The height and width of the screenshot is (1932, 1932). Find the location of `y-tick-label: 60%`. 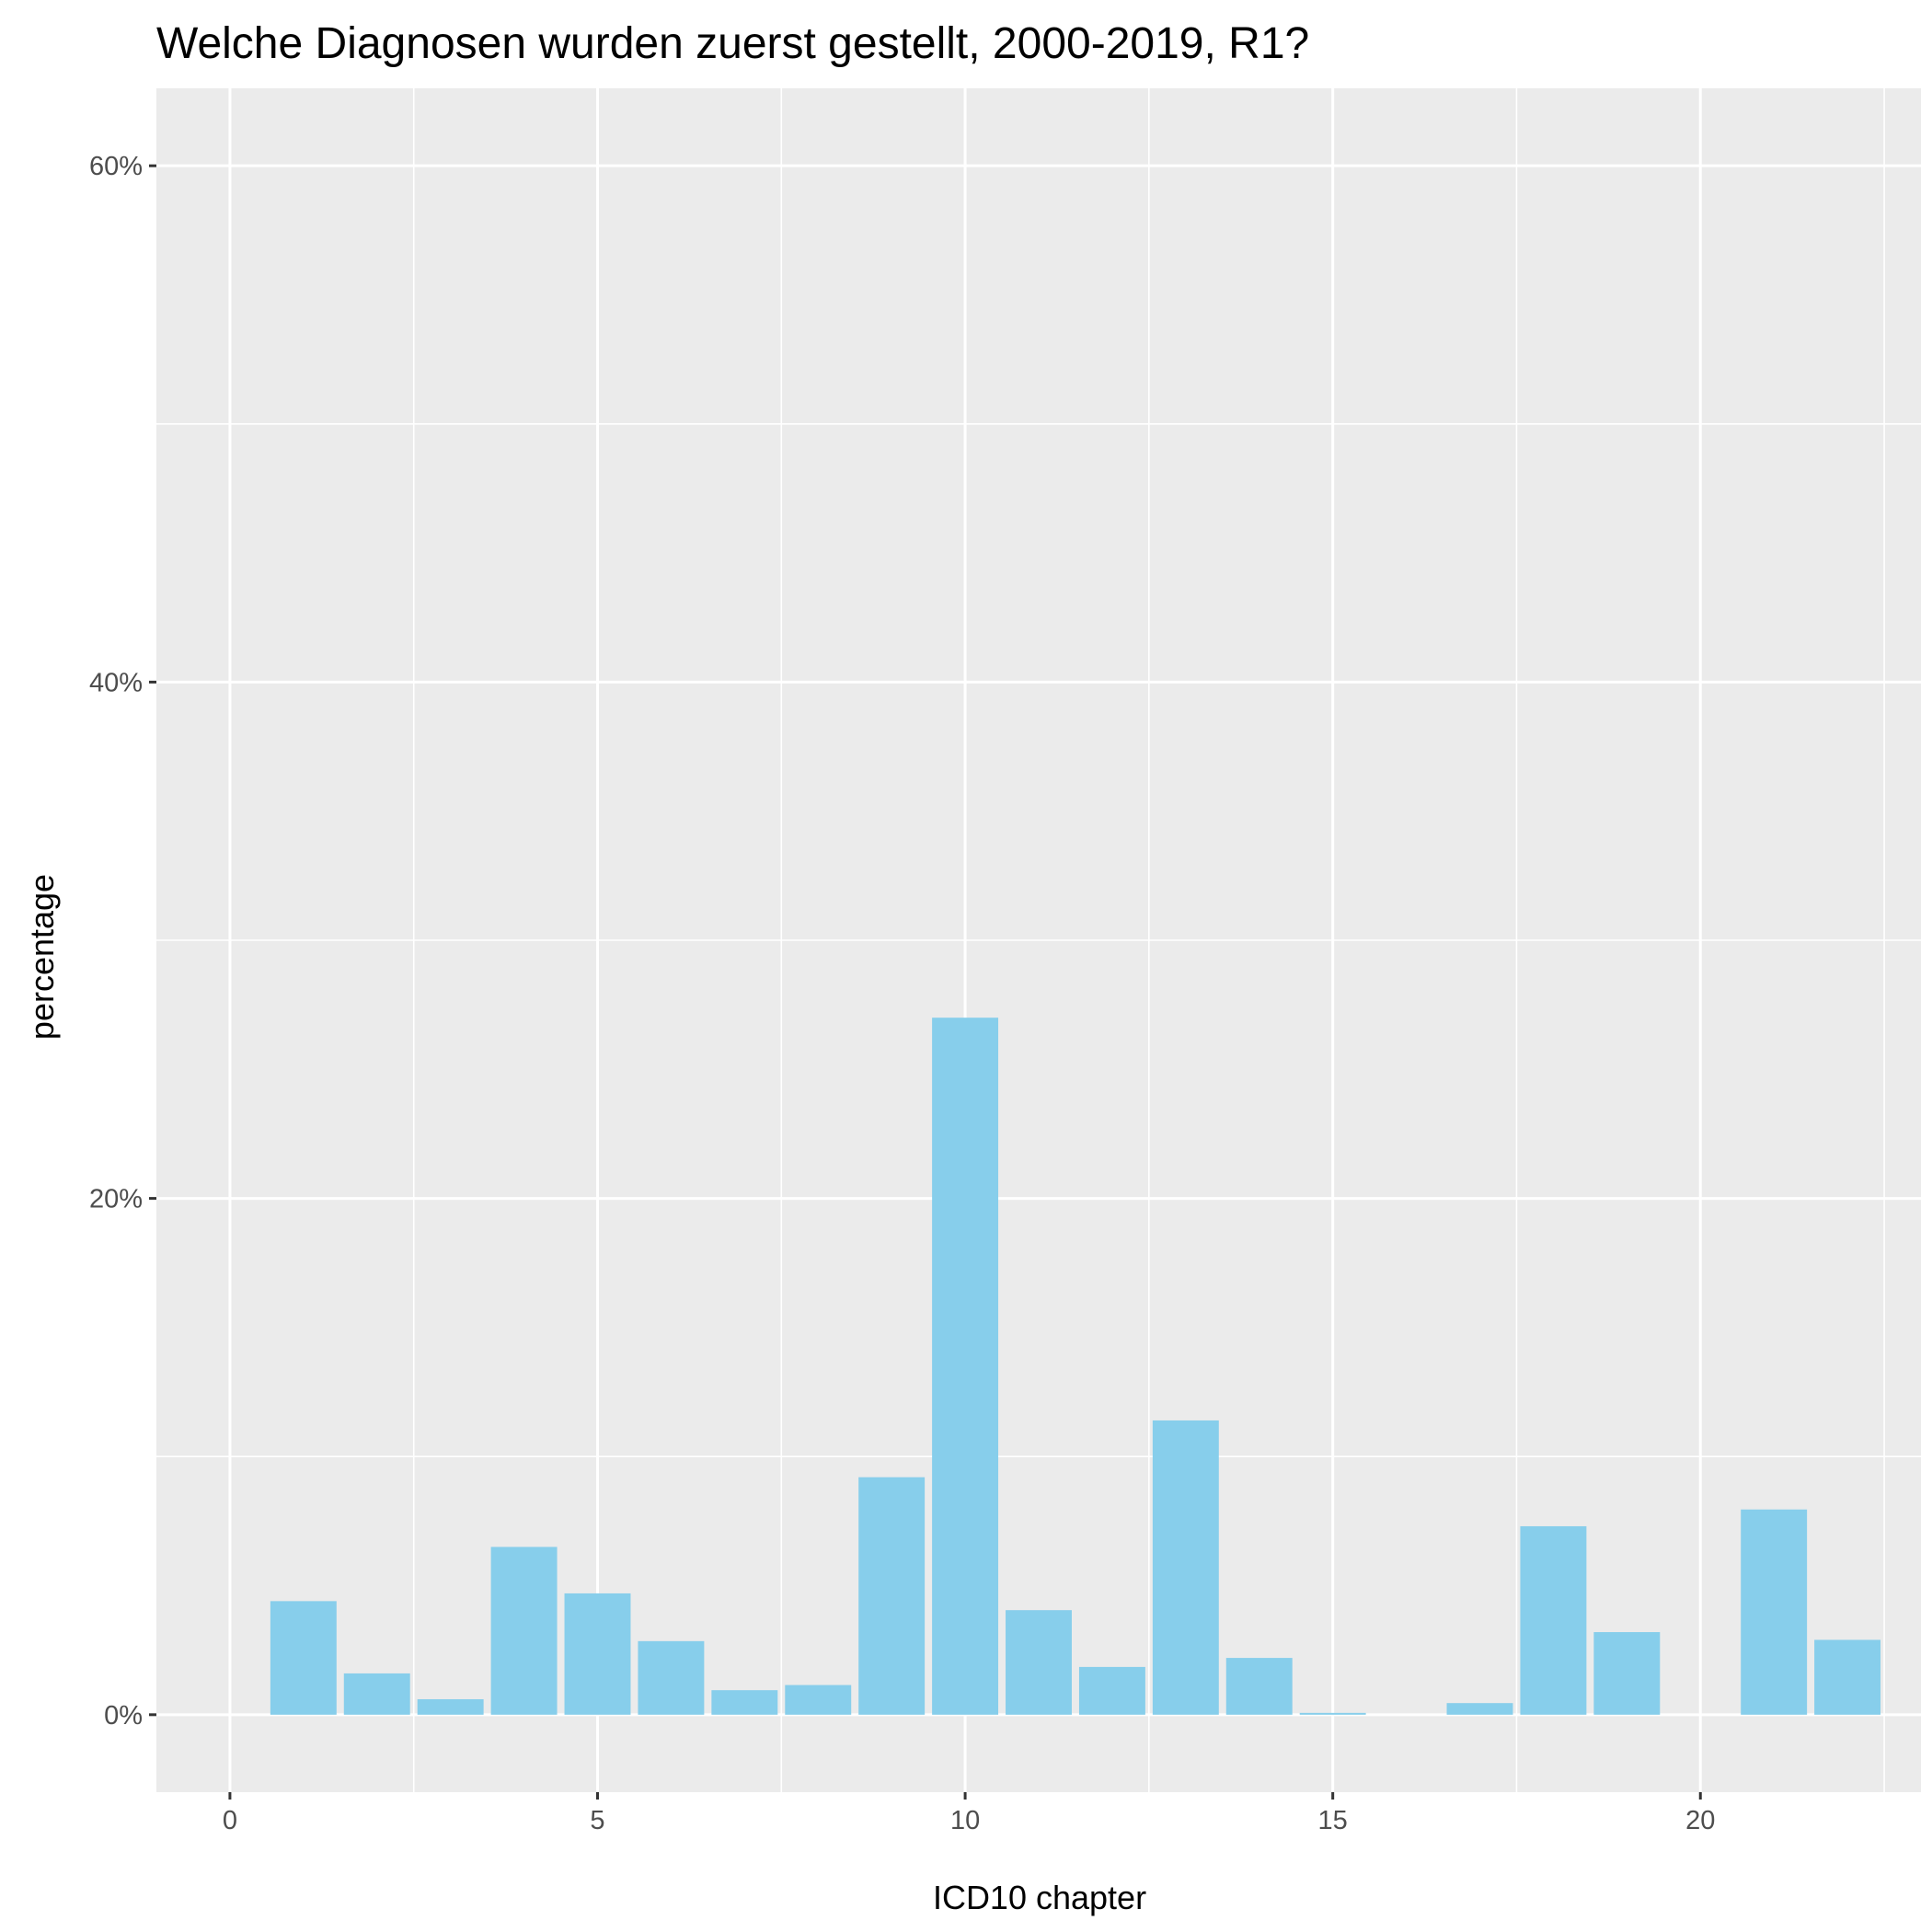

y-tick-label: 60% is located at coordinates (116, 166).